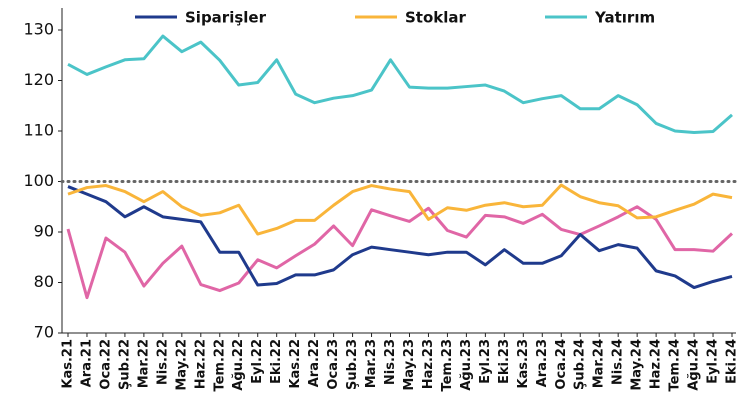 The width and height of the screenshot is (737, 419). Describe the element at coordinates (731, 361) in the screenshot. I see `x-tick-label: Eki.24` at that location.